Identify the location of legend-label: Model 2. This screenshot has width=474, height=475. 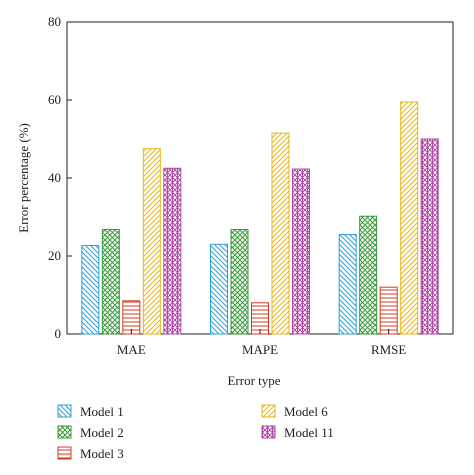
(102, 432).